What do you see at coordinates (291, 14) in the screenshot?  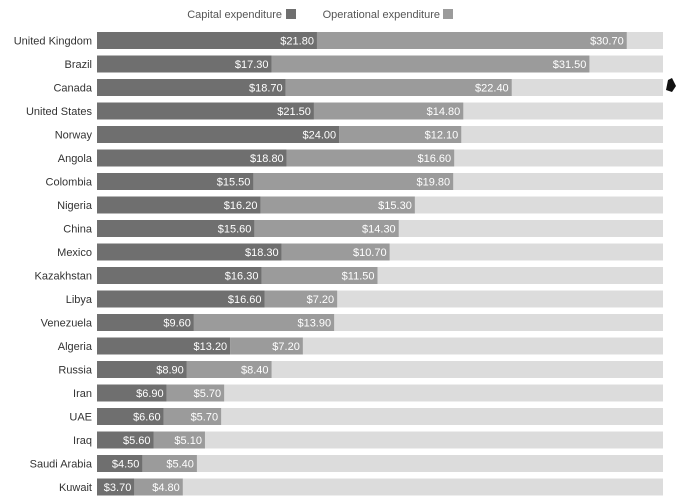 I see `legend-swatch-capital` at bounding box center [291, 14].